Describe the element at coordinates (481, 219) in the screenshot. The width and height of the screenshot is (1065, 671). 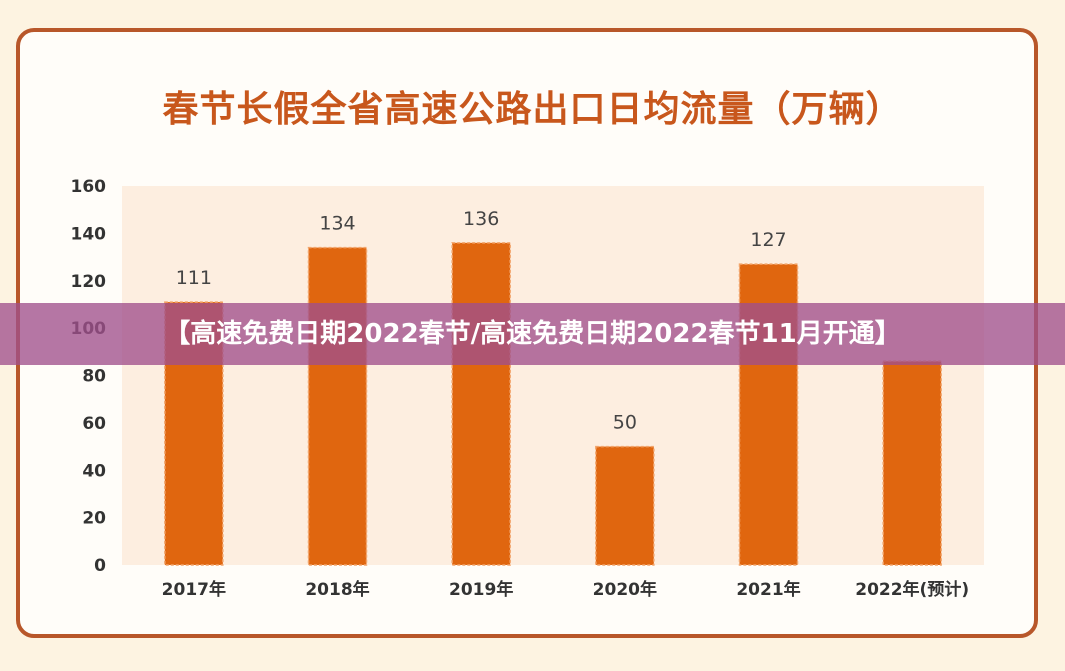
I see `data-label: 136` at that location.